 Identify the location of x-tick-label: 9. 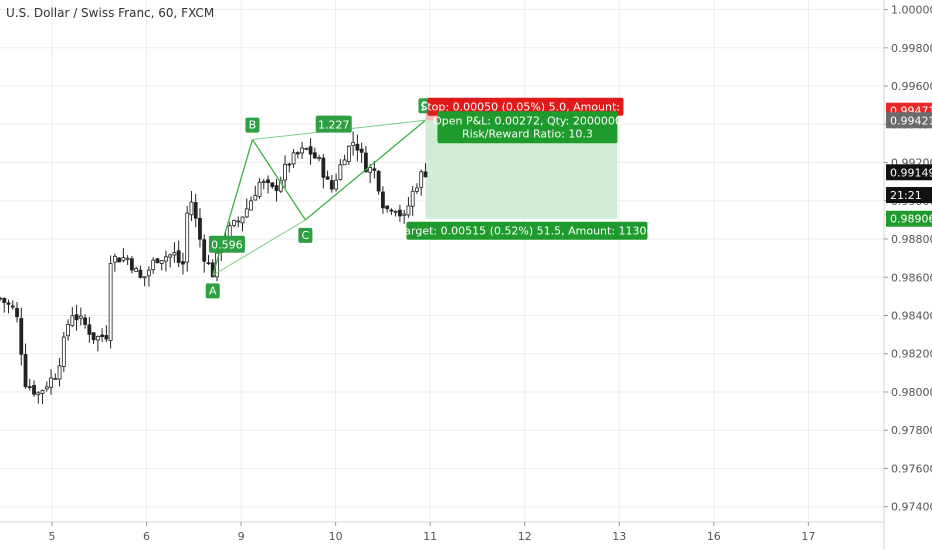
(241, 536).